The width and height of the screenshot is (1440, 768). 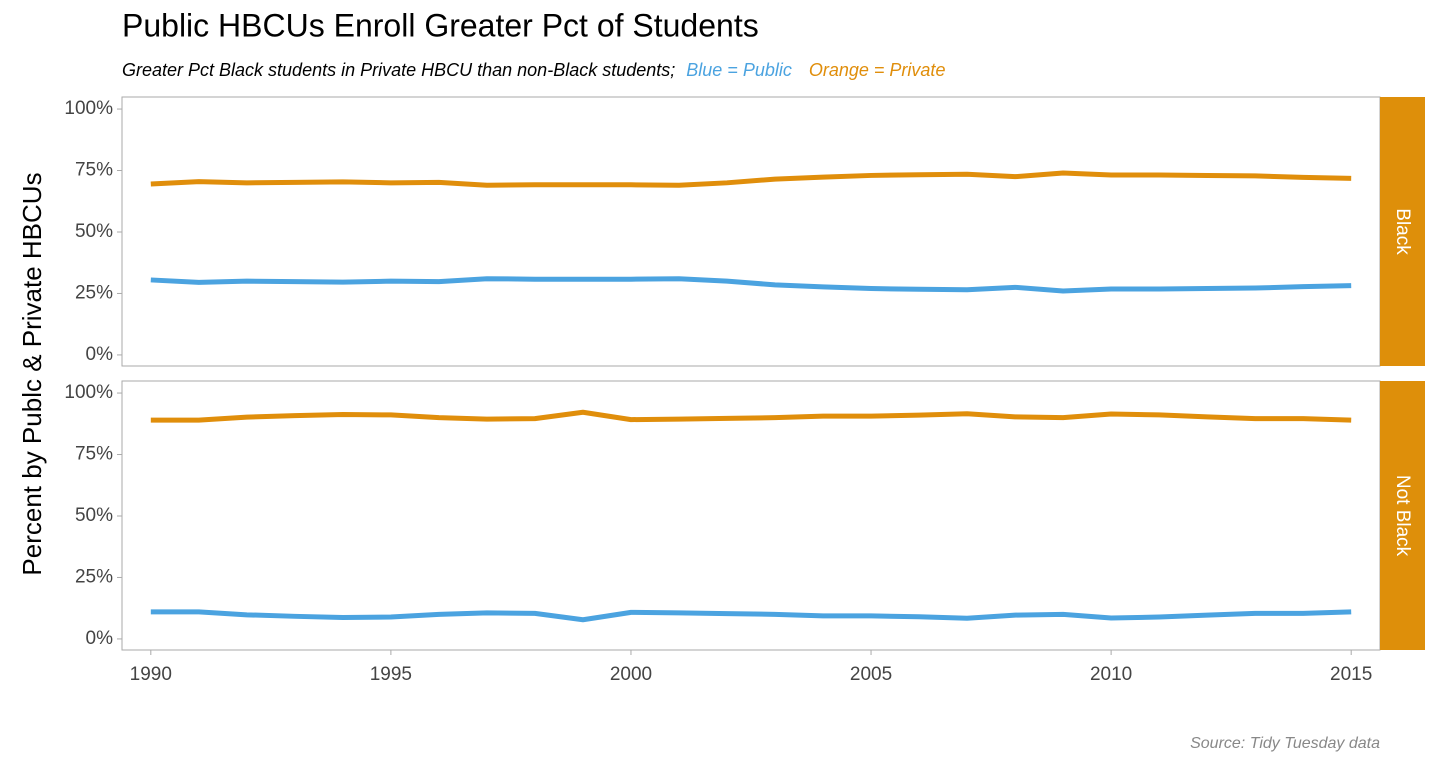 What do you see at coordinates (871, 674) in the screenshot?
I see `x-tick-label: 2005` at bounding box center [871, 674].